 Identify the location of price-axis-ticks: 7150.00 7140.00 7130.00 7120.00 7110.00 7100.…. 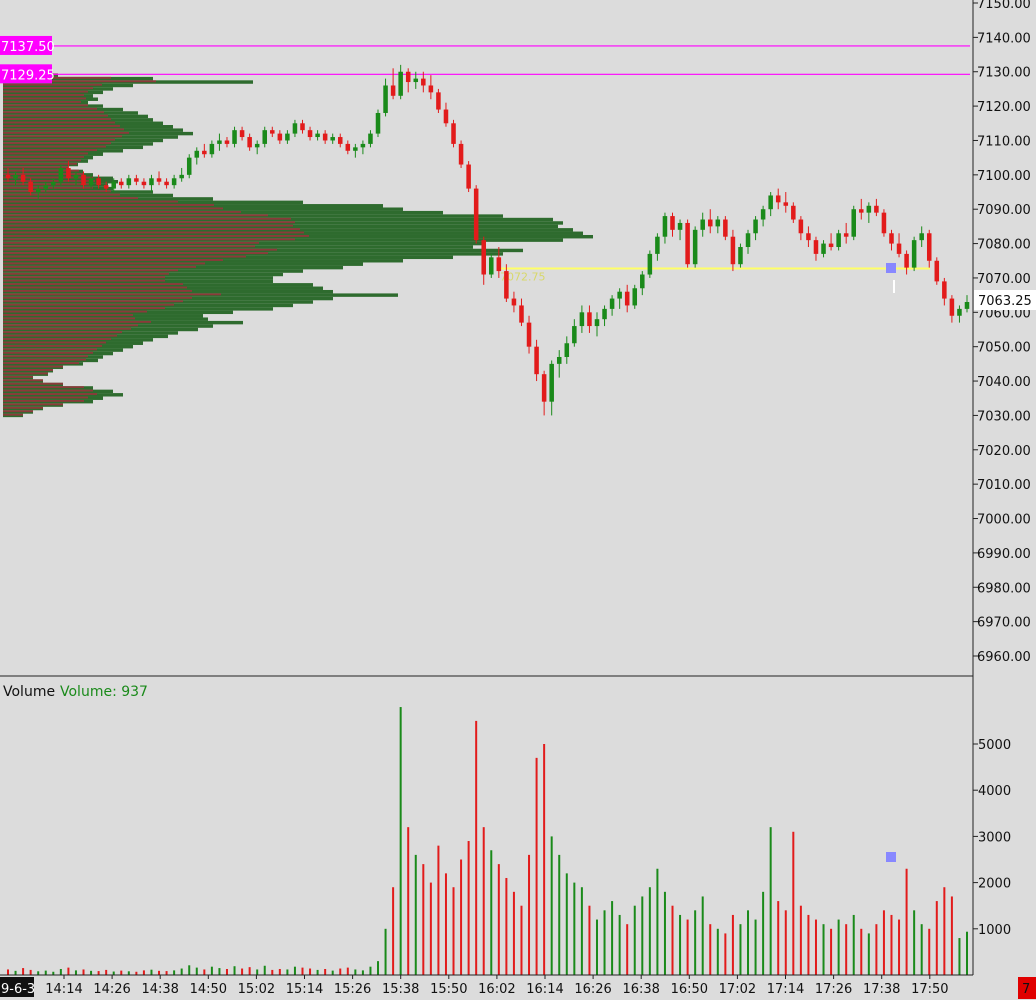
(1002, 332).